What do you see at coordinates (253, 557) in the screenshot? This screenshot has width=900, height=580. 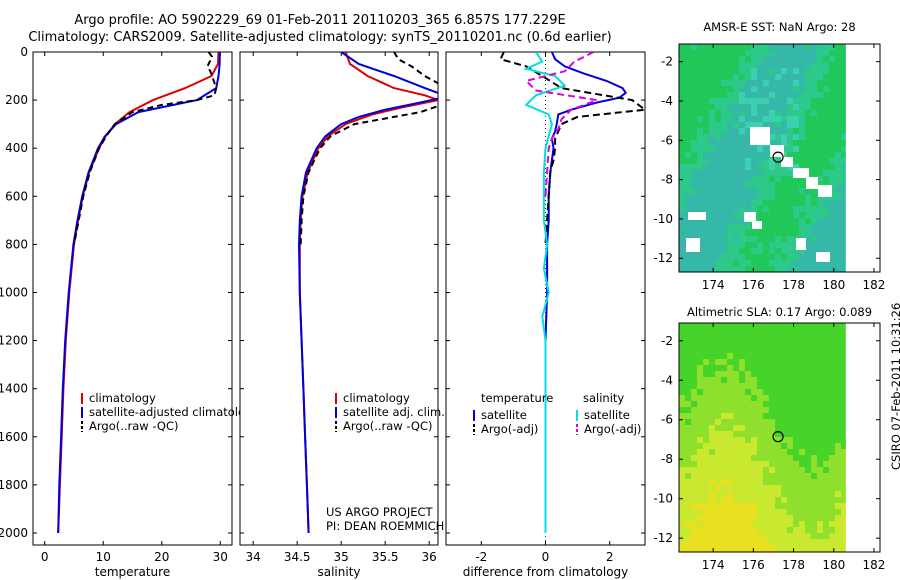 I see `x-tick-label: 34` at bounding box center [253, 557].